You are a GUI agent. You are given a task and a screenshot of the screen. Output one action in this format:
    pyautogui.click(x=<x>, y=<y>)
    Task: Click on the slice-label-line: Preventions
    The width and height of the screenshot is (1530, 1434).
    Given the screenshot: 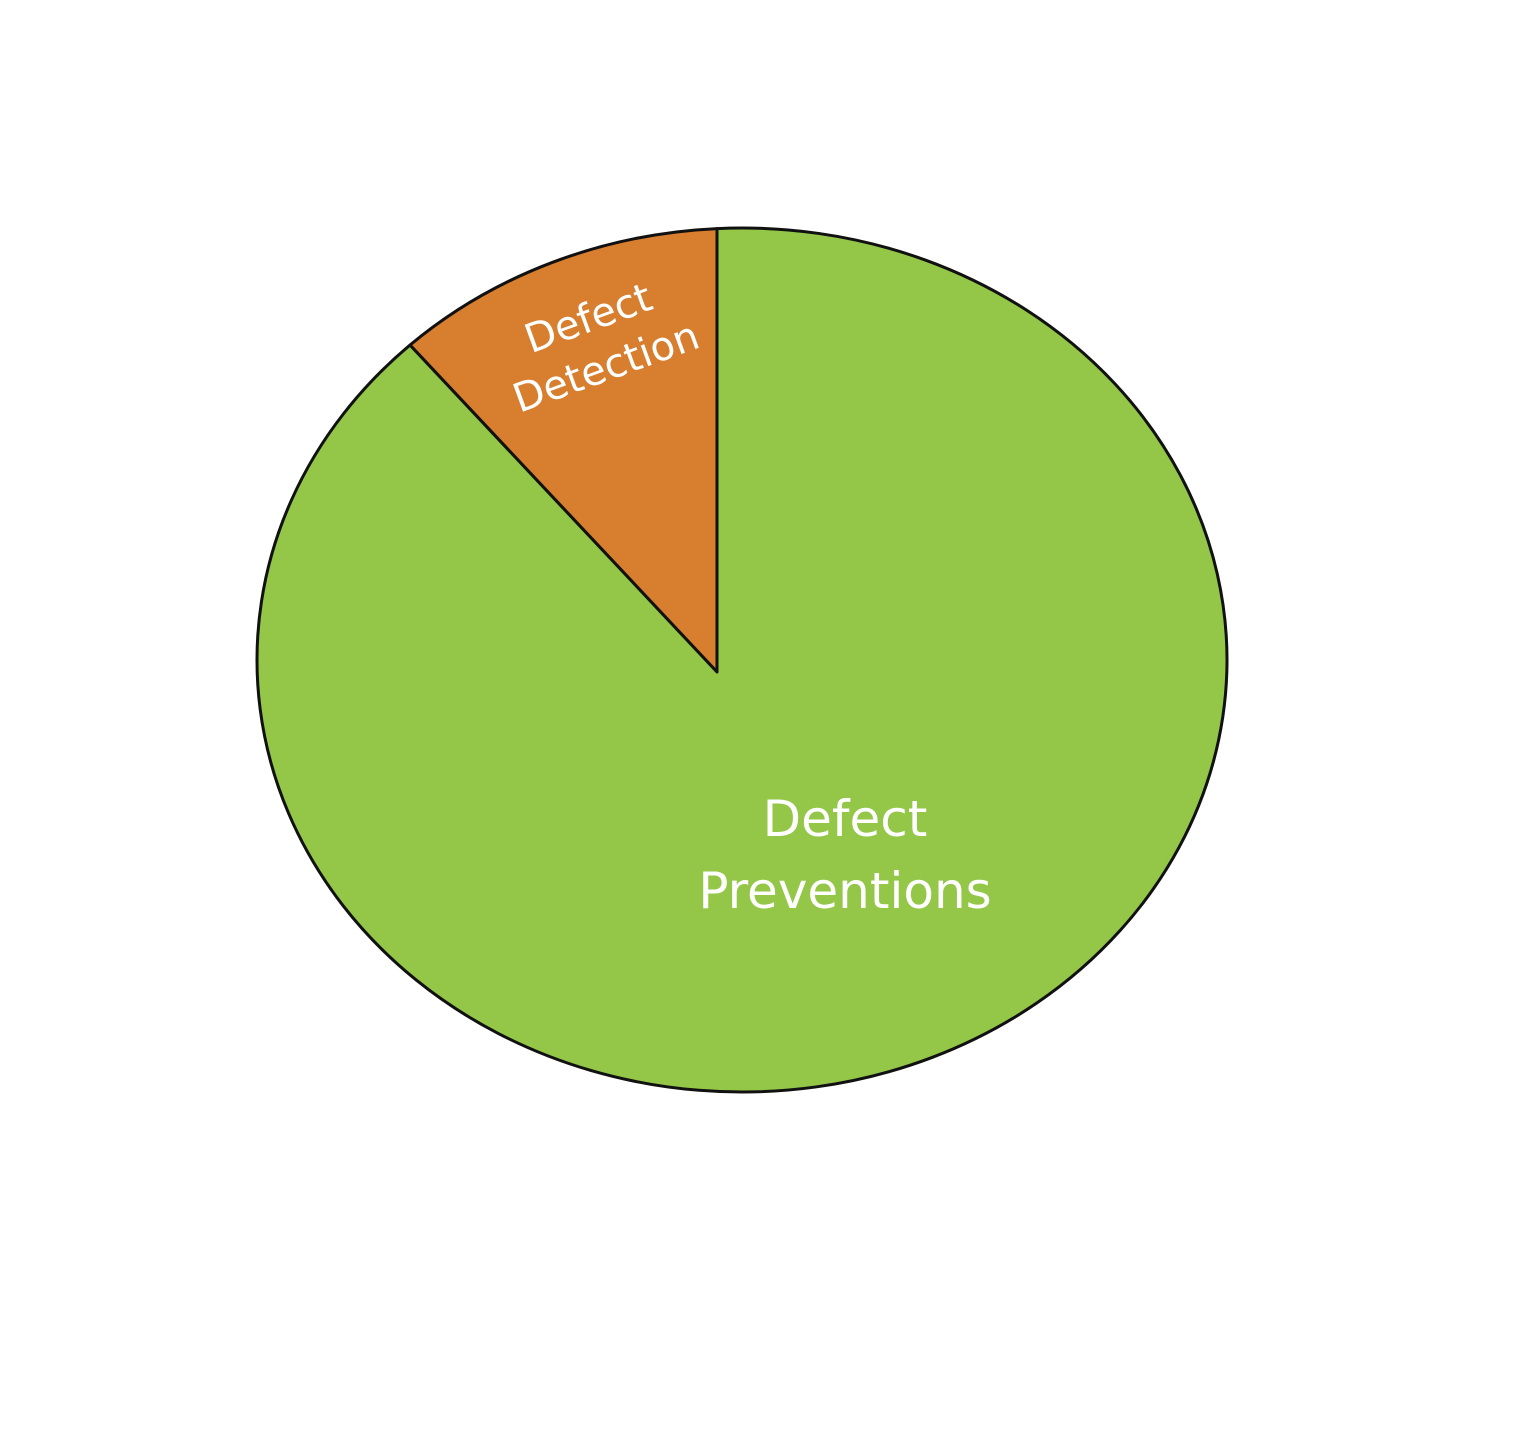 What is the action you would take?
    pyautogui.click(x=844, y=891)
    